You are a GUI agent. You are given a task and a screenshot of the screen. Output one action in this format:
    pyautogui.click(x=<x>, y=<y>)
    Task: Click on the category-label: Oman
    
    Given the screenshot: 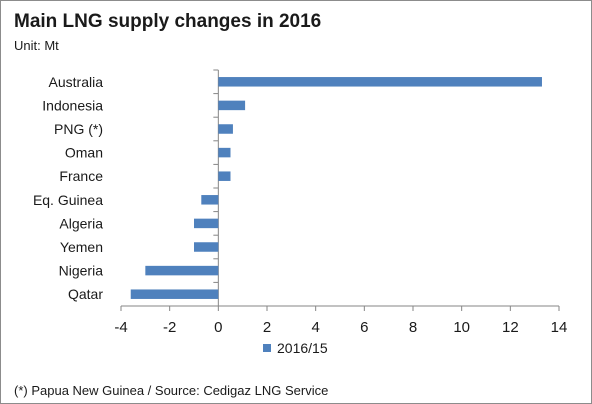 What is the action you would take?
    pyautogui.click(x=84, y=153)
    